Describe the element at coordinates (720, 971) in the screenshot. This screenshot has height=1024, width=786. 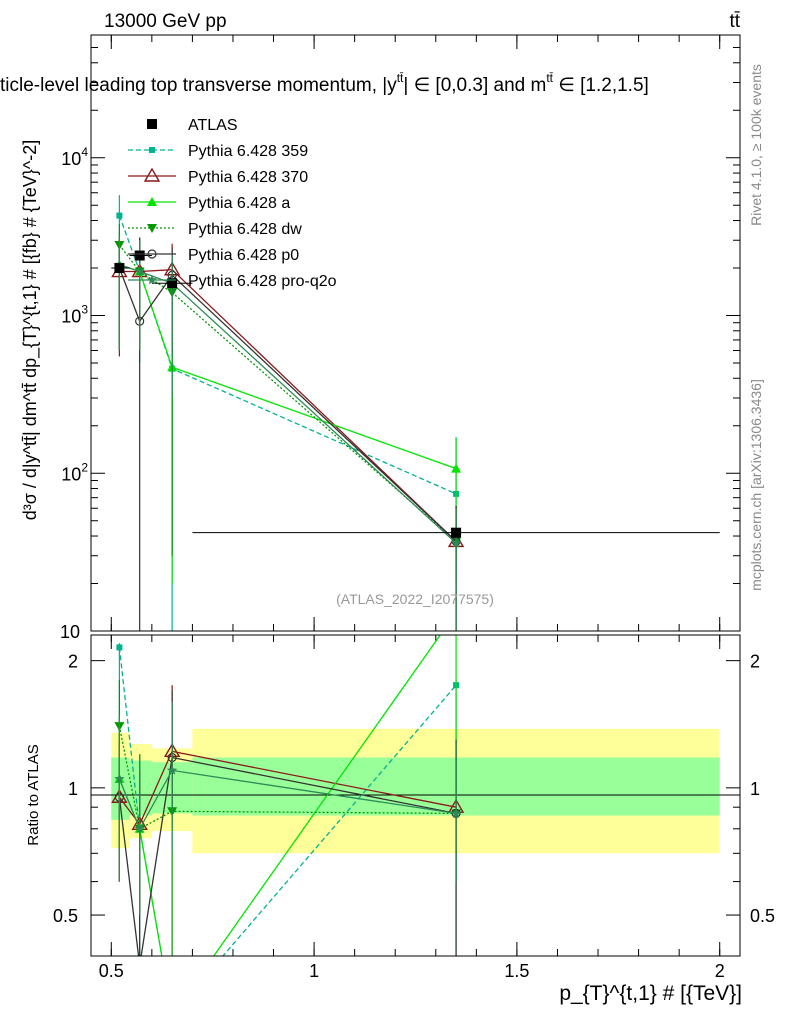
I see `x-tick-label: 2` at that location.